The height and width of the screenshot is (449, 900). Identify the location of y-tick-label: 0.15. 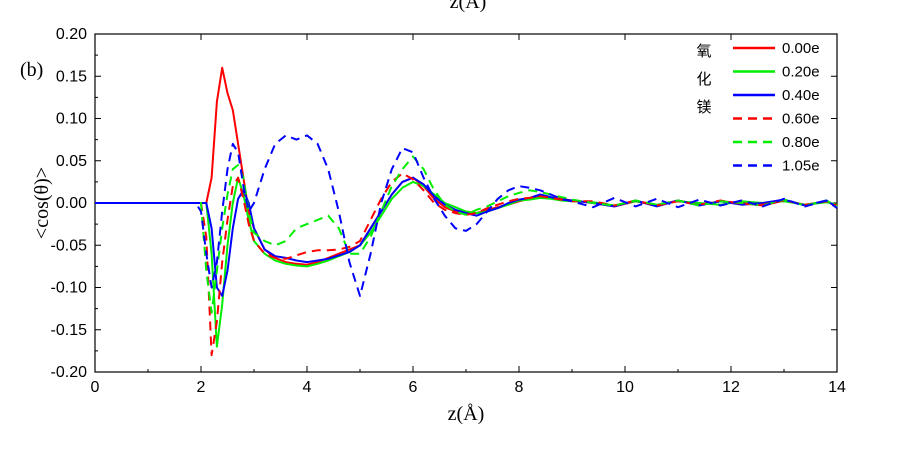
(71, 76).